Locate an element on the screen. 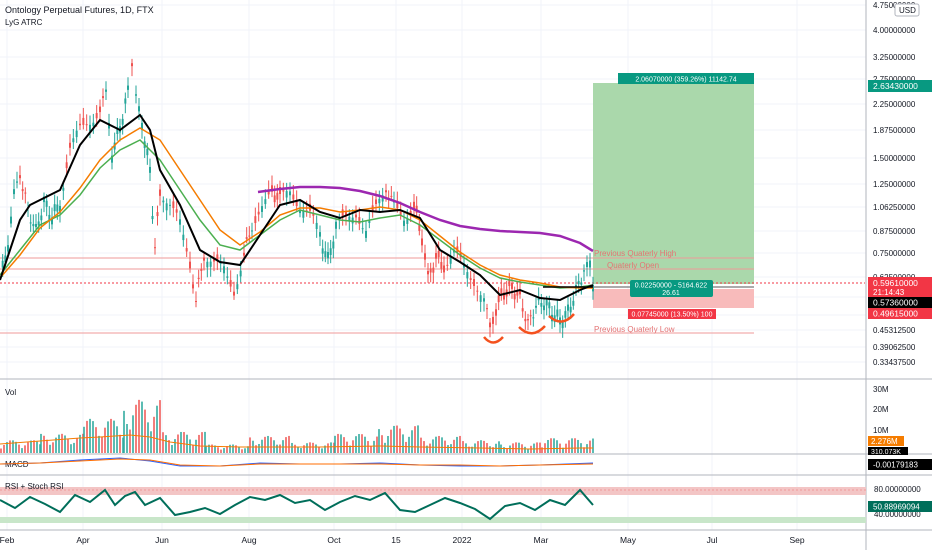  countdown-timer: 21:14:43 is located at coordinates (889, 292).